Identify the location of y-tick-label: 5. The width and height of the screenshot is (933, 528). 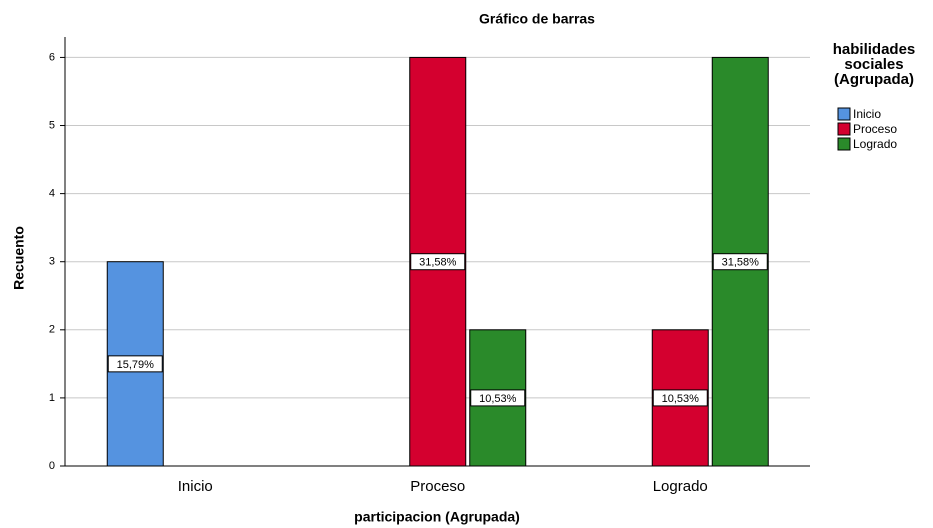
(52, 125).